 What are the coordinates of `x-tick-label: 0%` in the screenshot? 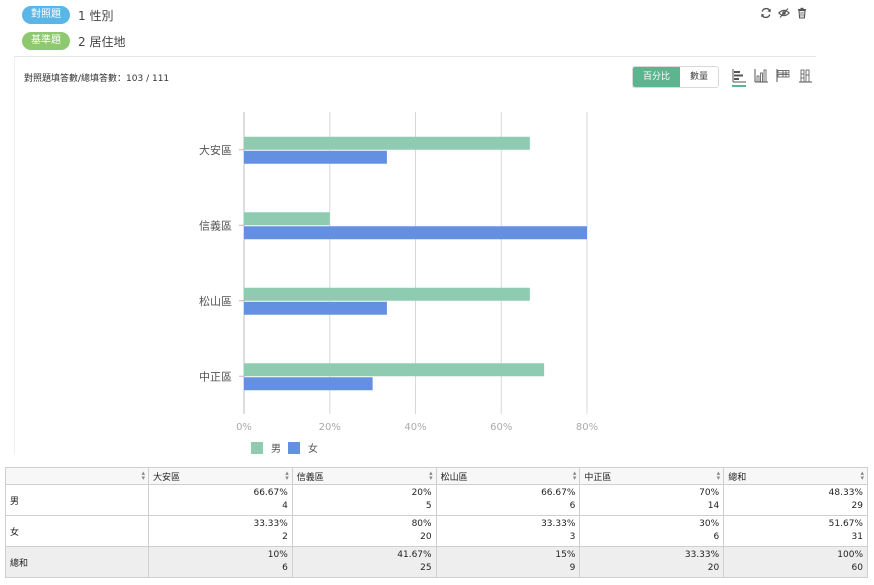 It's located at (244, 427).